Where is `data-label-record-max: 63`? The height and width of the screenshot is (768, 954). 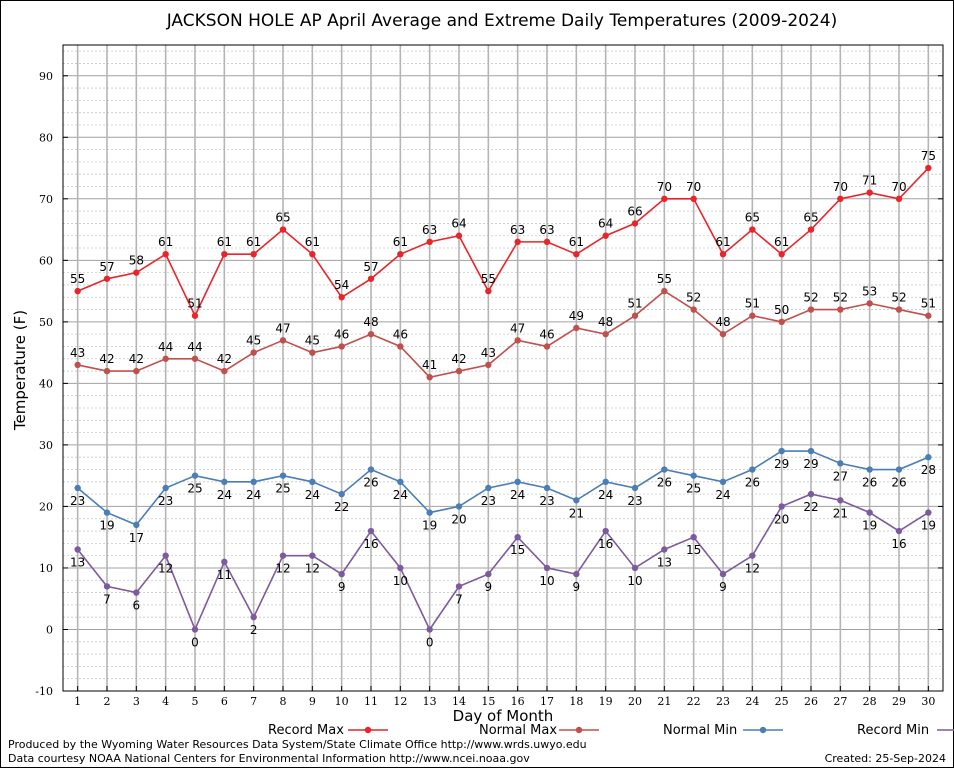 data-label-record-max: 63 is located at coordinates (429, 230).